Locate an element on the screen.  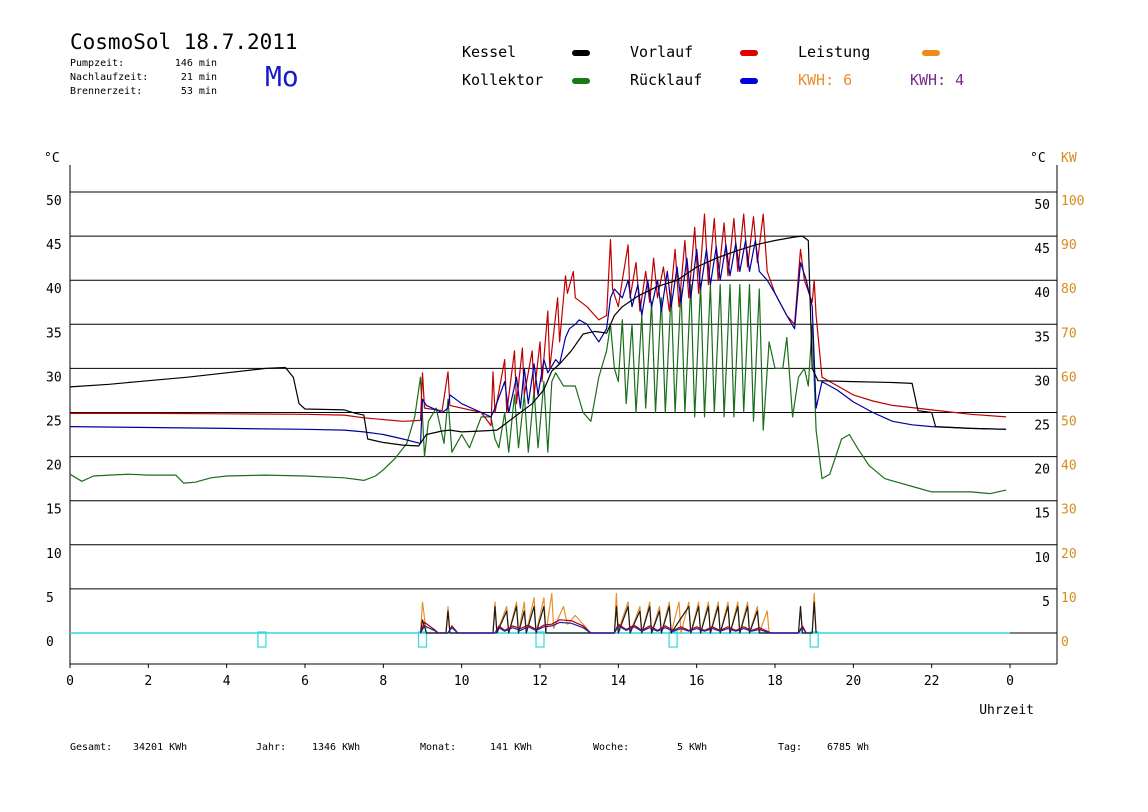
y-tick-label: 10 is located at coordinates (54, 554).